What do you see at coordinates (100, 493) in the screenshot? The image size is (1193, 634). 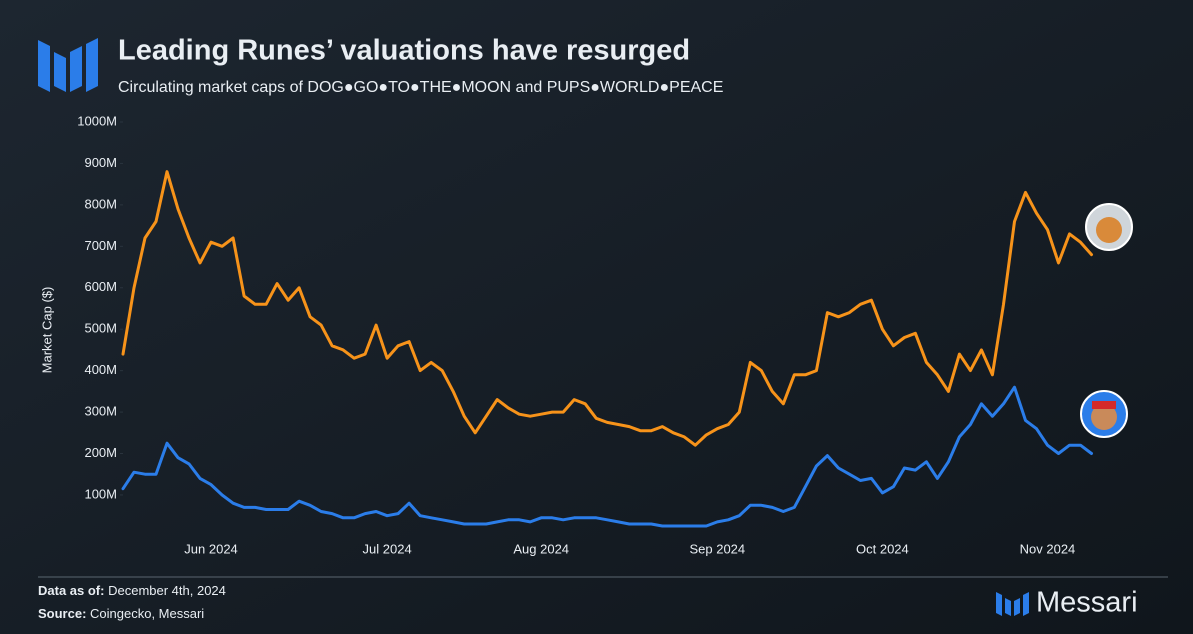 I see `y-tick-label: 100M` at bounding box center [100, 493].